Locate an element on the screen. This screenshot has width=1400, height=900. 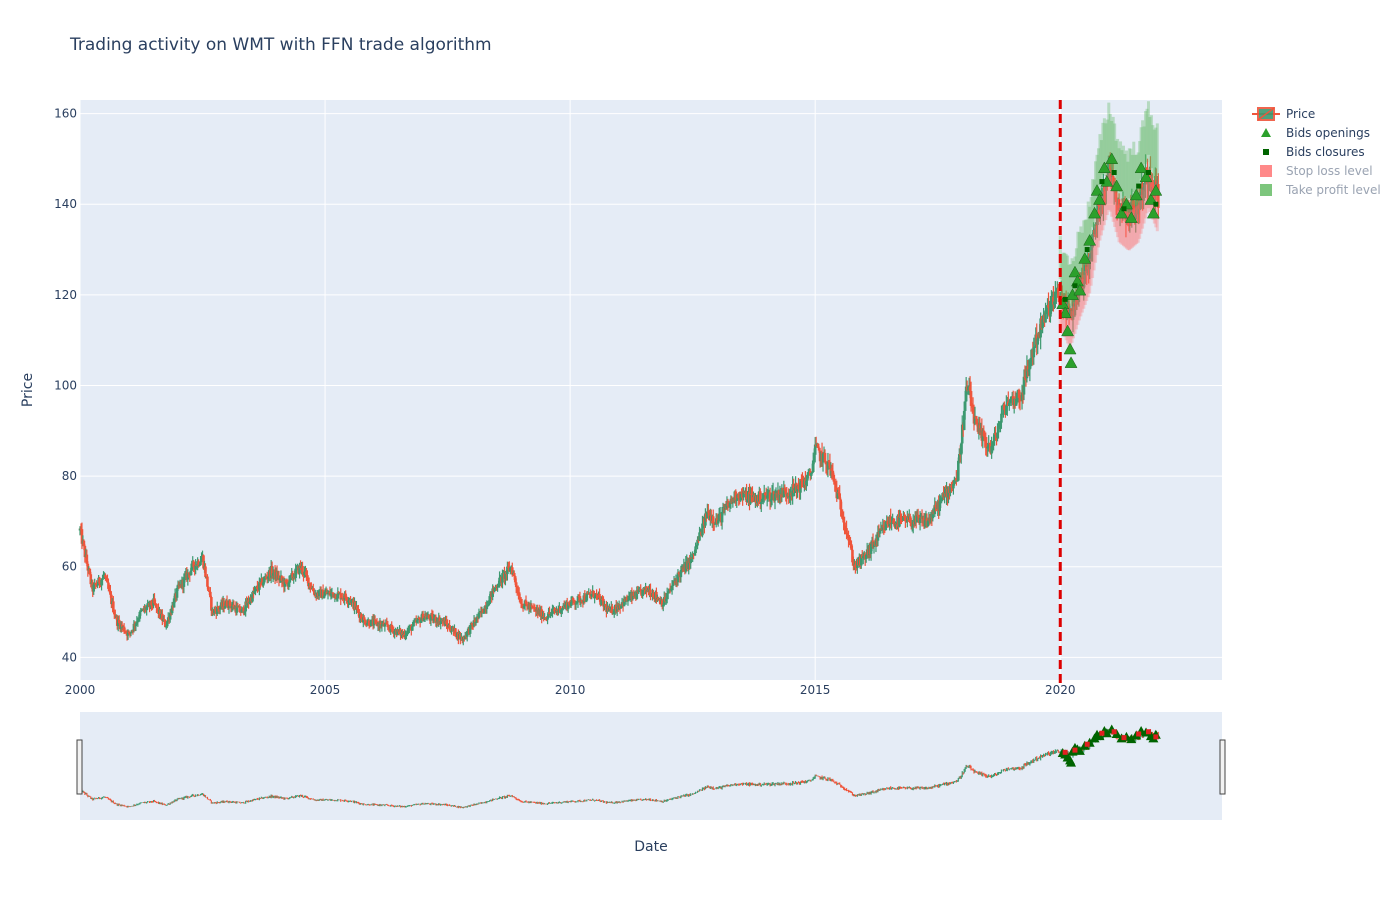
range-slider-left-handle is located at coordinates (79, 767).